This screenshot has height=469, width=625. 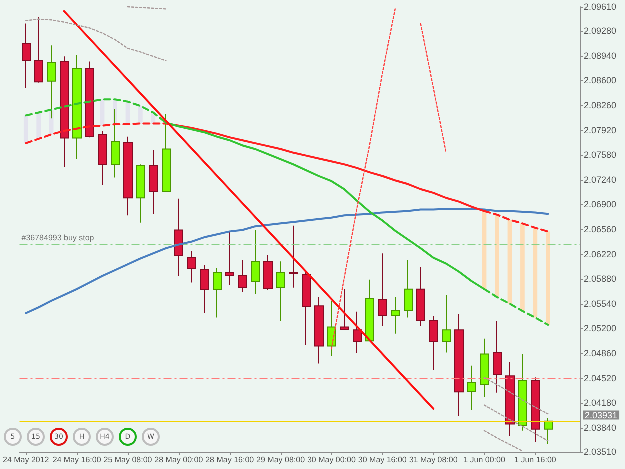 I want to click on y-tick-label: 2.06560, so click(x=600, y=229).